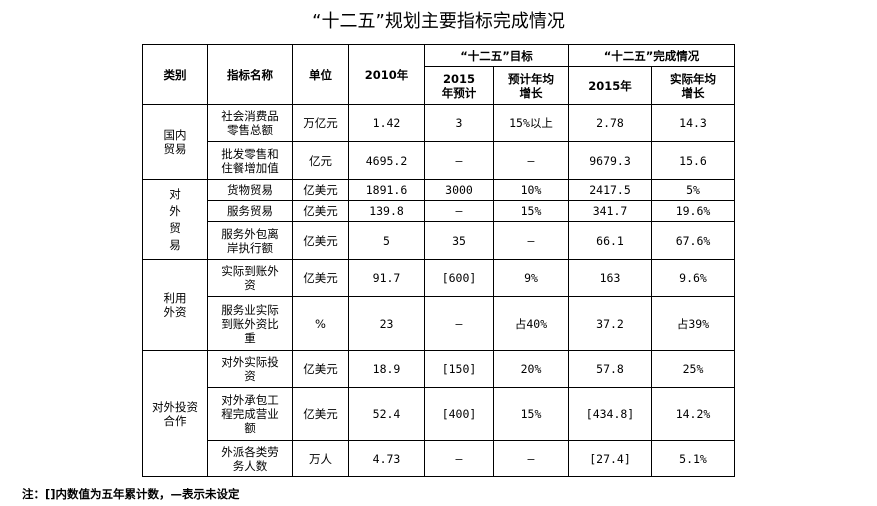 Image resolution: width=877 pixels, height=506 pixels. I want to click on header-name: 指标名称, so click(250, 74).